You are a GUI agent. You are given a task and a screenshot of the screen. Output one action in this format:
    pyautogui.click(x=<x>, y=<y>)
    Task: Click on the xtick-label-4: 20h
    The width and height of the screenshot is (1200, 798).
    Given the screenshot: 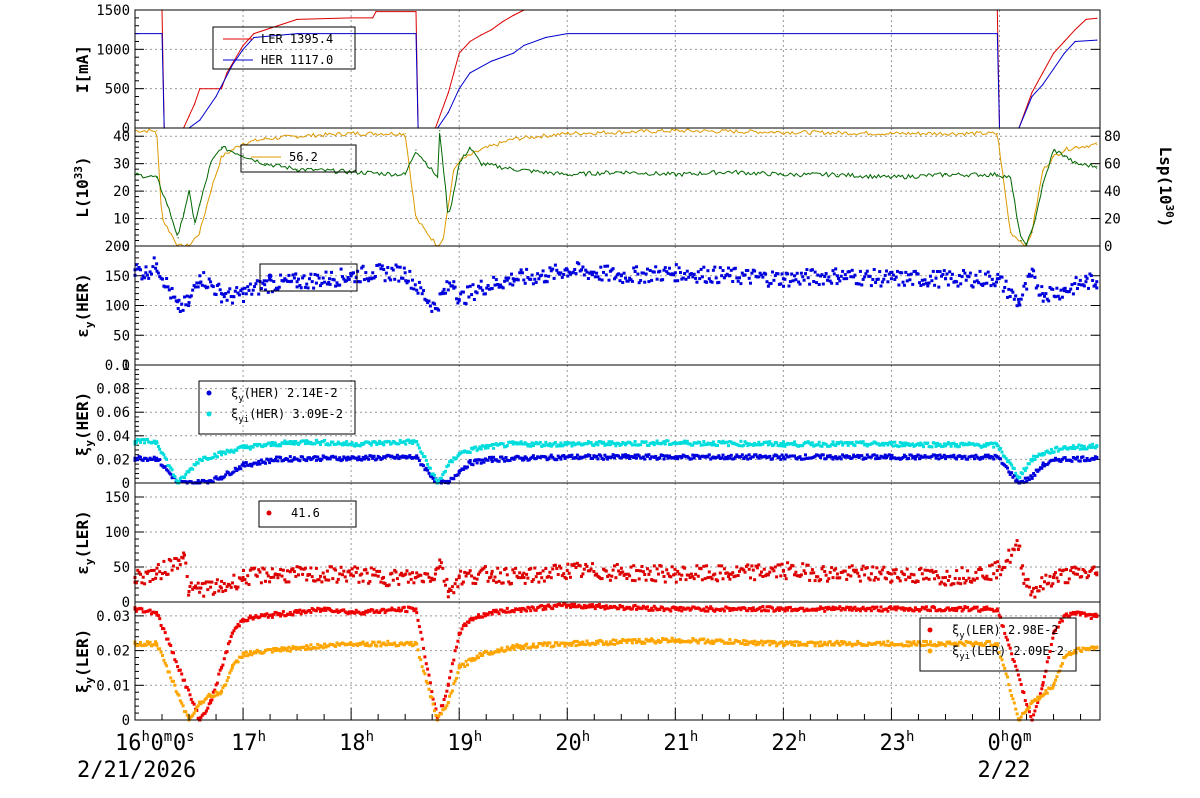 What is the action you would take?
    pyautogui.click(x=572, y=742)
    